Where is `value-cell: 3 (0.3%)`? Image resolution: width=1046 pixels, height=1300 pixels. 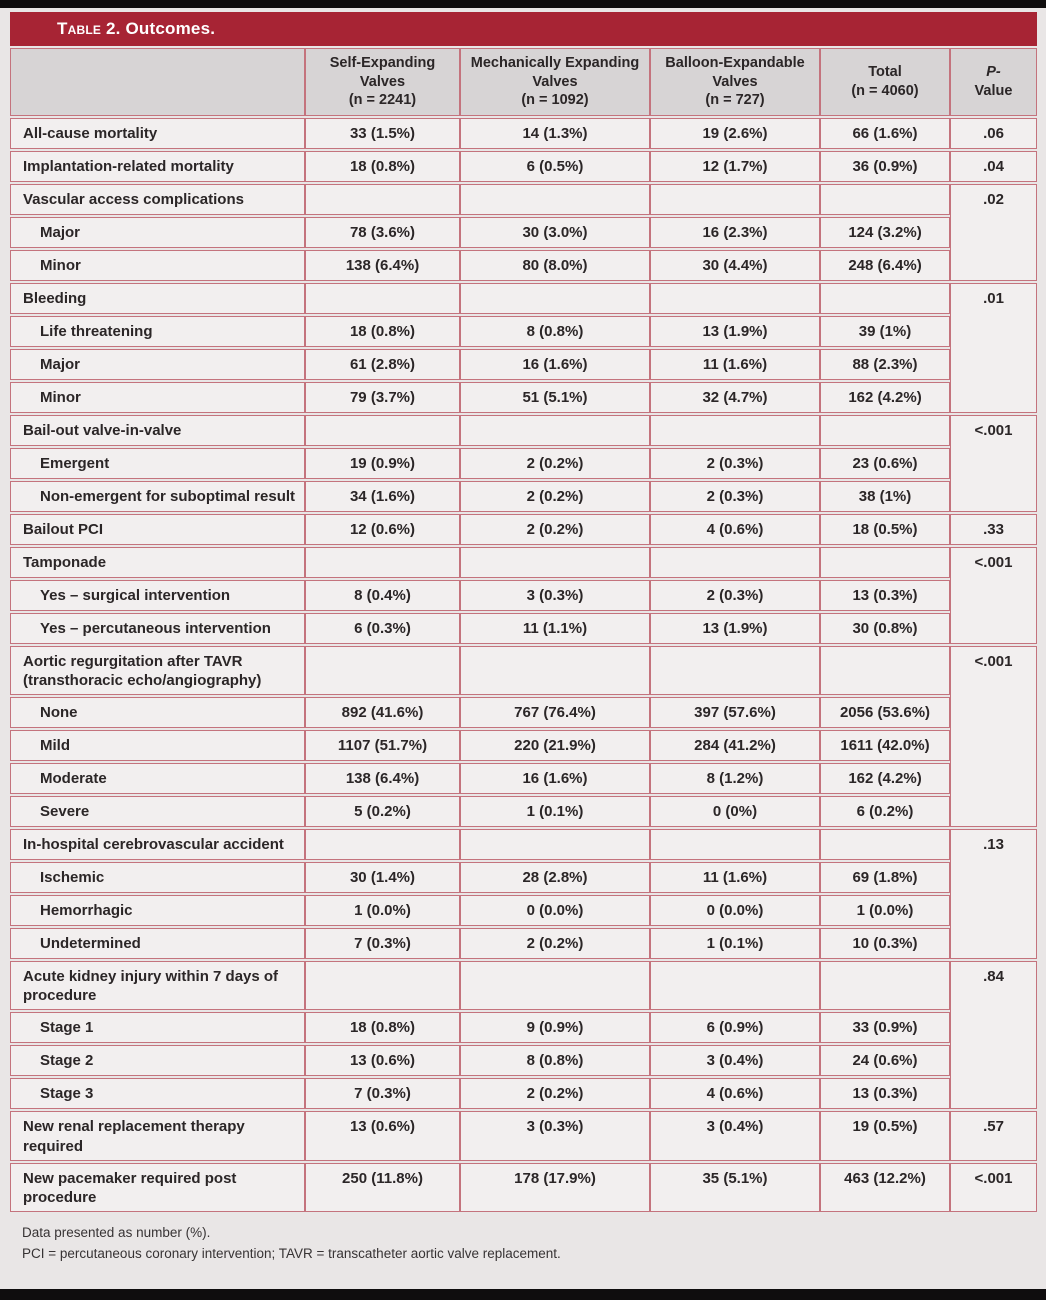
value-cell: 3 (0.3%) is located at coordinates (555, 1136).